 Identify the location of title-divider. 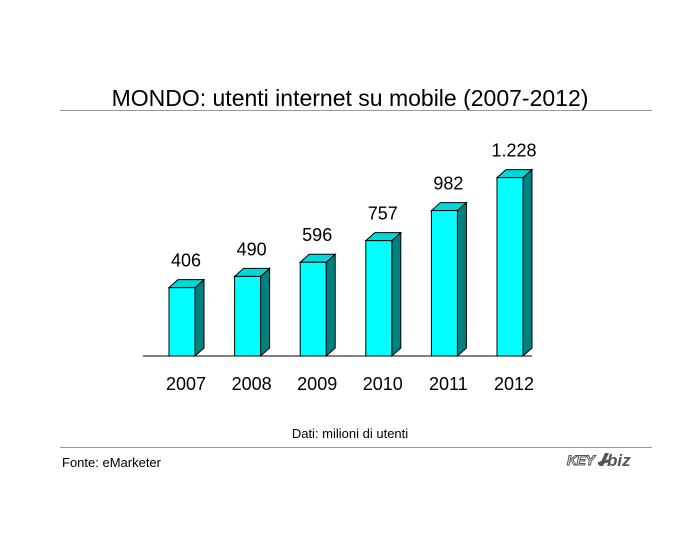
(356, 110).